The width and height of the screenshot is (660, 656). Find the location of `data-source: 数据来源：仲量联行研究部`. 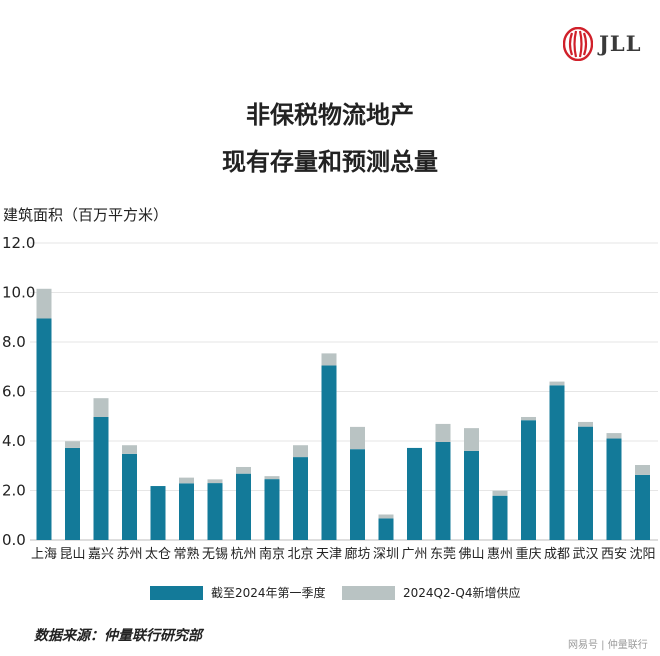

data-source: 数据来源：仲量联行研究部 is located at coordinates (118, 636).